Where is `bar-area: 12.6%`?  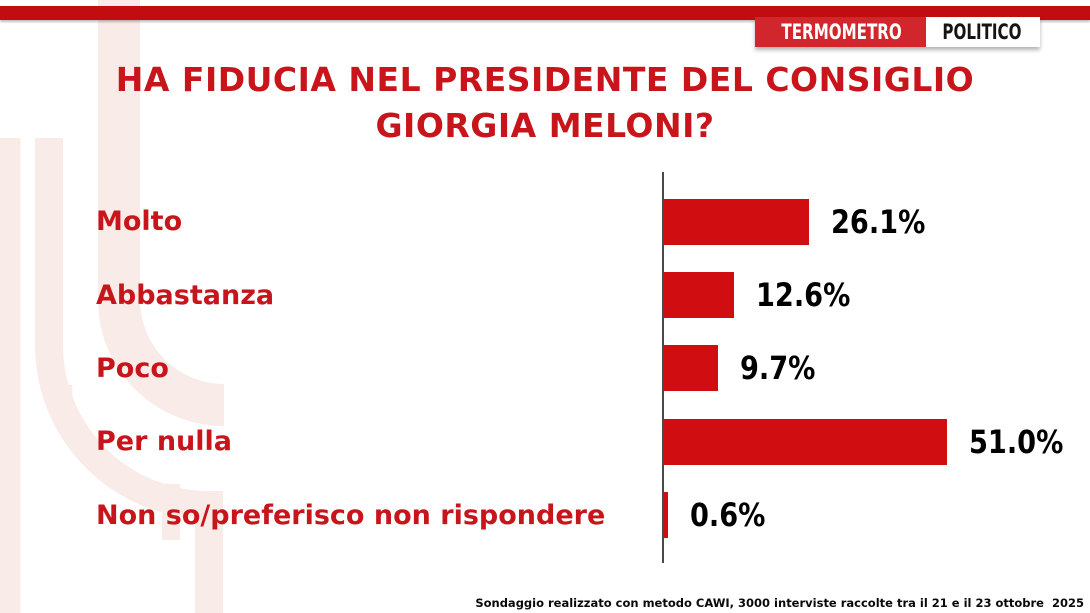 bar-area: 12.6% is located at coordinates (765, 295).